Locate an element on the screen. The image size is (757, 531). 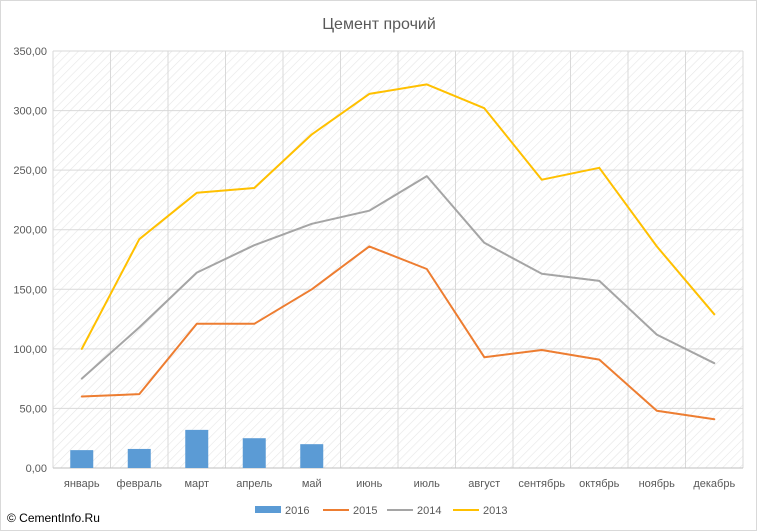
legend-label-2013: 2013 is located at coordinates (495, 511).